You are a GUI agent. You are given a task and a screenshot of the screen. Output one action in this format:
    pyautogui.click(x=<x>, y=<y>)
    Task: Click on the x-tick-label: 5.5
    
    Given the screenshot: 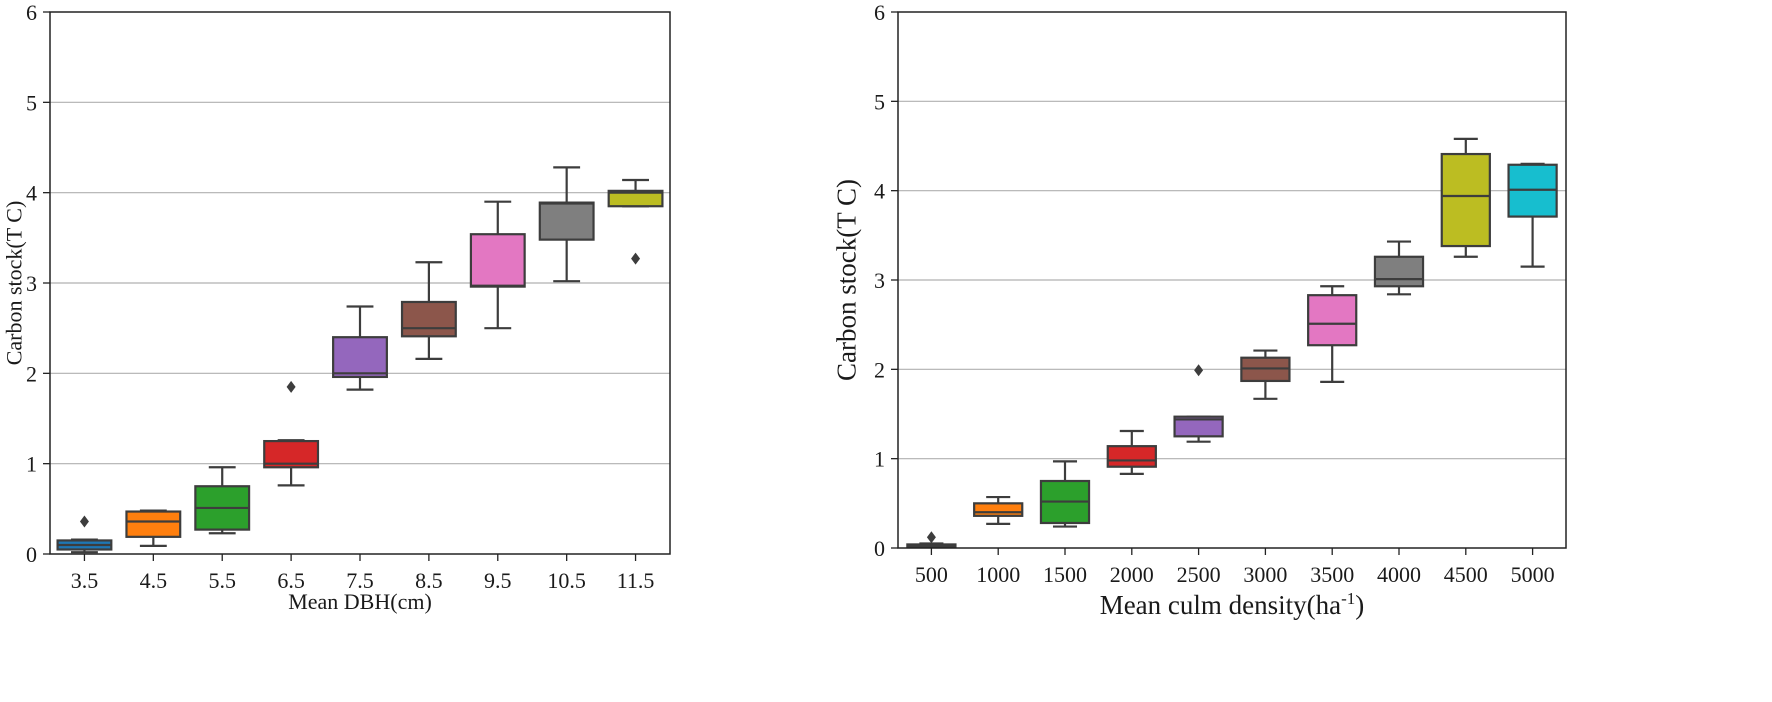 What is the action you would take?
    pyautogui.click(x=222, y=580)
    